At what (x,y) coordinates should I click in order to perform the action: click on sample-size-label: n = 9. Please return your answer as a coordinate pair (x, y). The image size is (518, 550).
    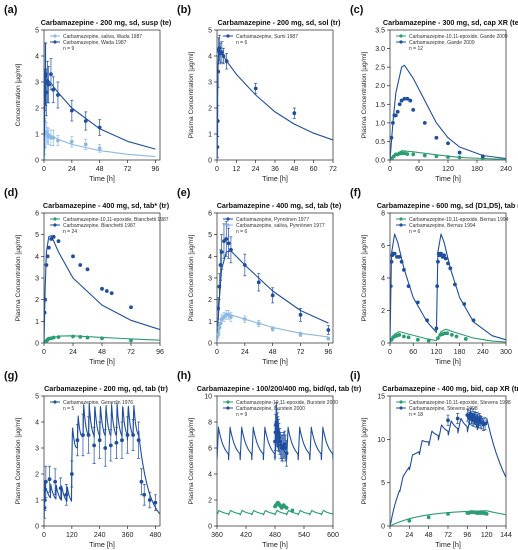
    Looking at the image, I should click on (68, 49).